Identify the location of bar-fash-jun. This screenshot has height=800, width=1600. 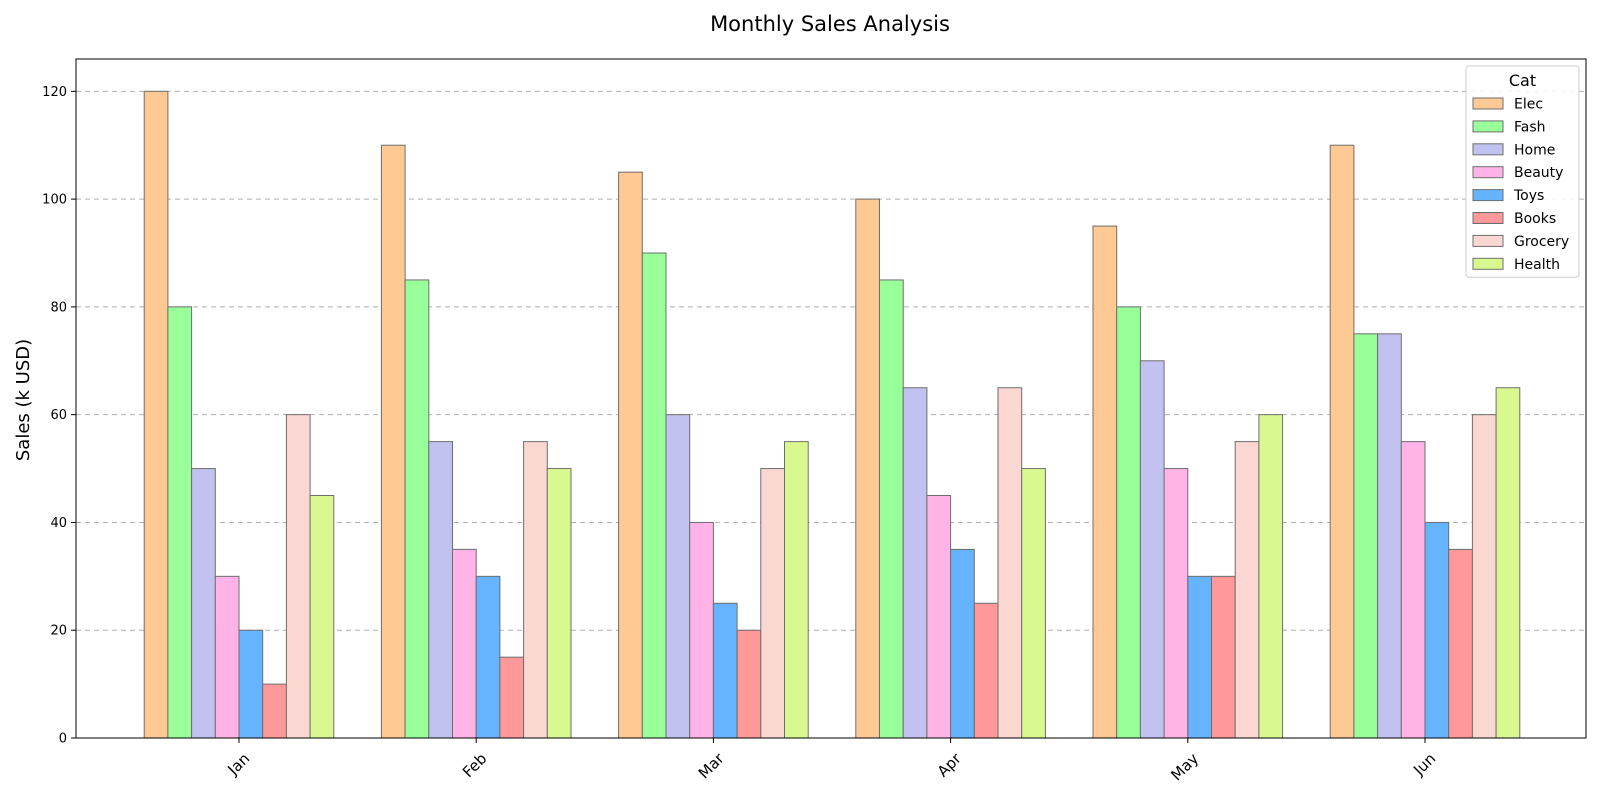
(1366, 536).